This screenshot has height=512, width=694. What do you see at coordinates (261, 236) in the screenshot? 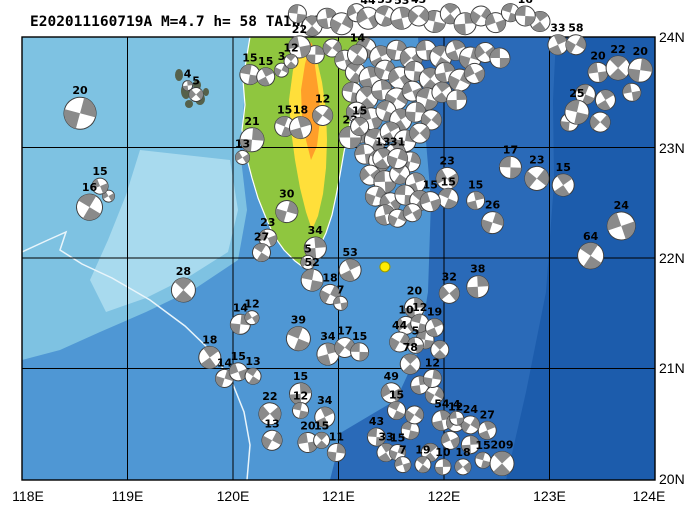
I see `depth-label: 27` at bounding box center [261, 236].